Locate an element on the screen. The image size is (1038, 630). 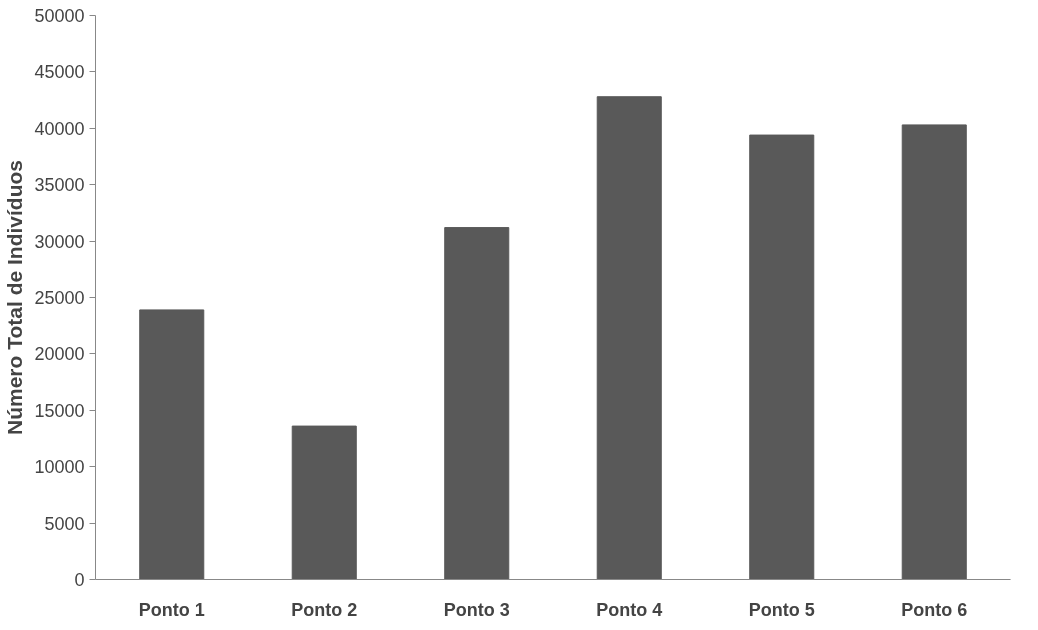
y-tick-label: 50000 is located at coordinates (59, 16).